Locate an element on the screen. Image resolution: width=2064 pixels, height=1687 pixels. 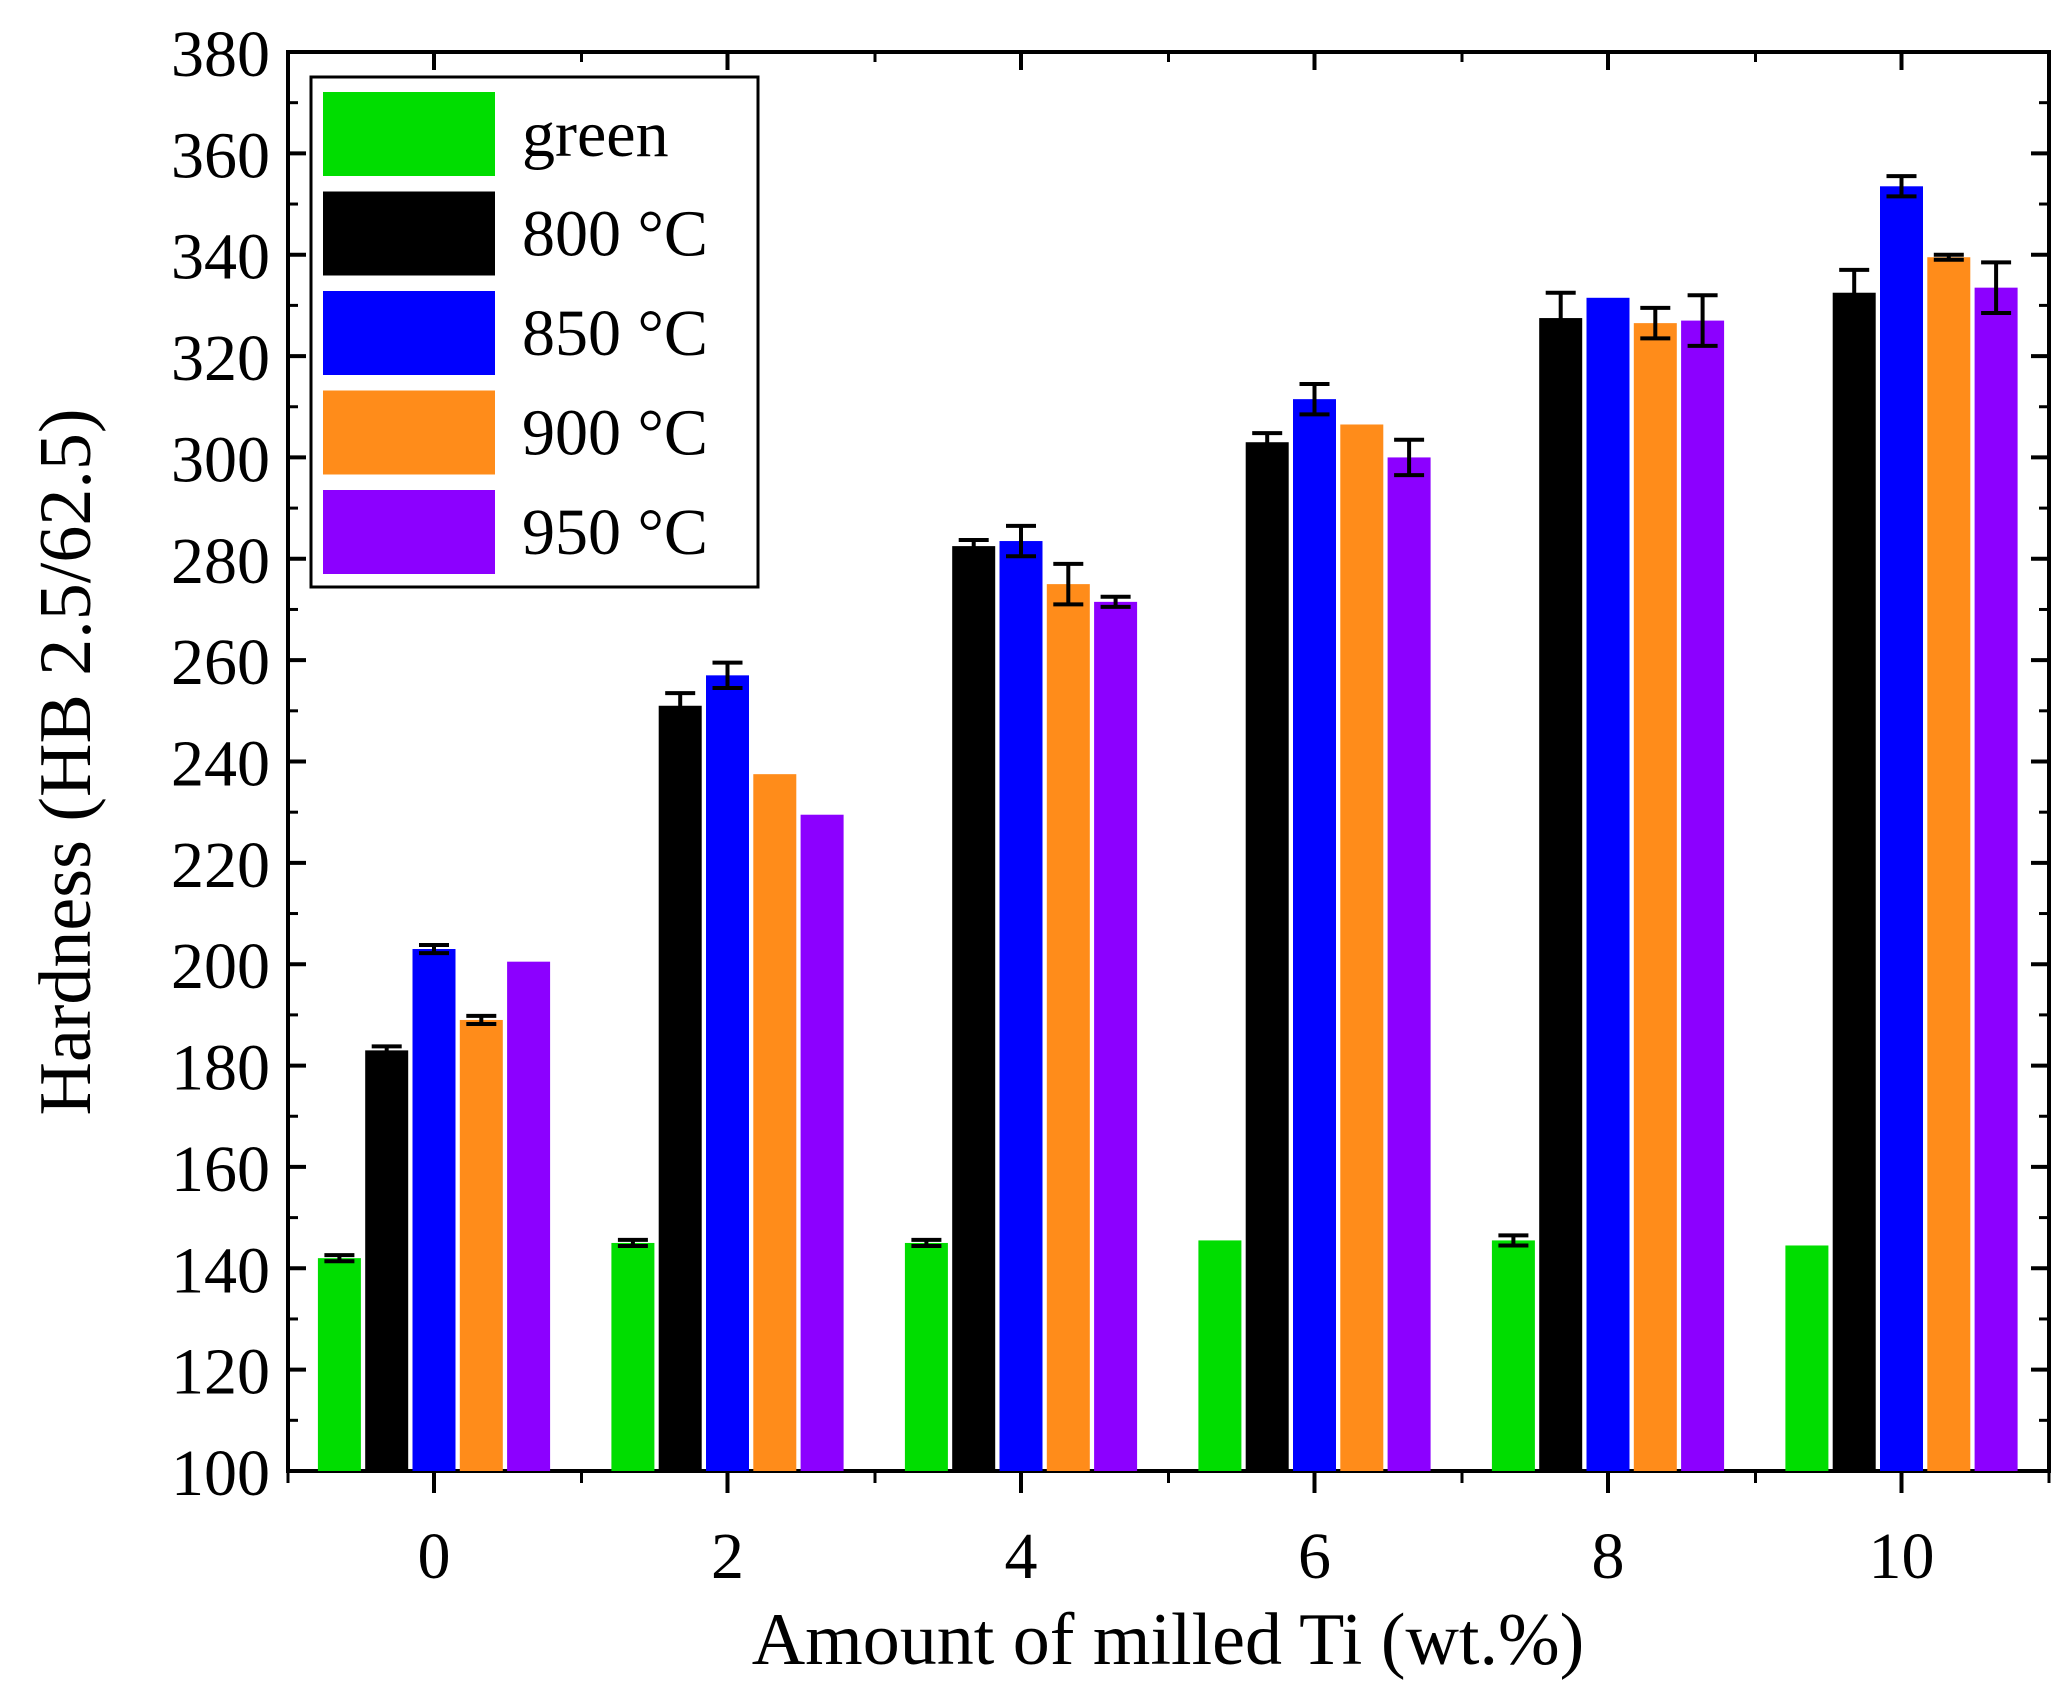
legend-label: 950 °C is located at coordinates (615, 532).